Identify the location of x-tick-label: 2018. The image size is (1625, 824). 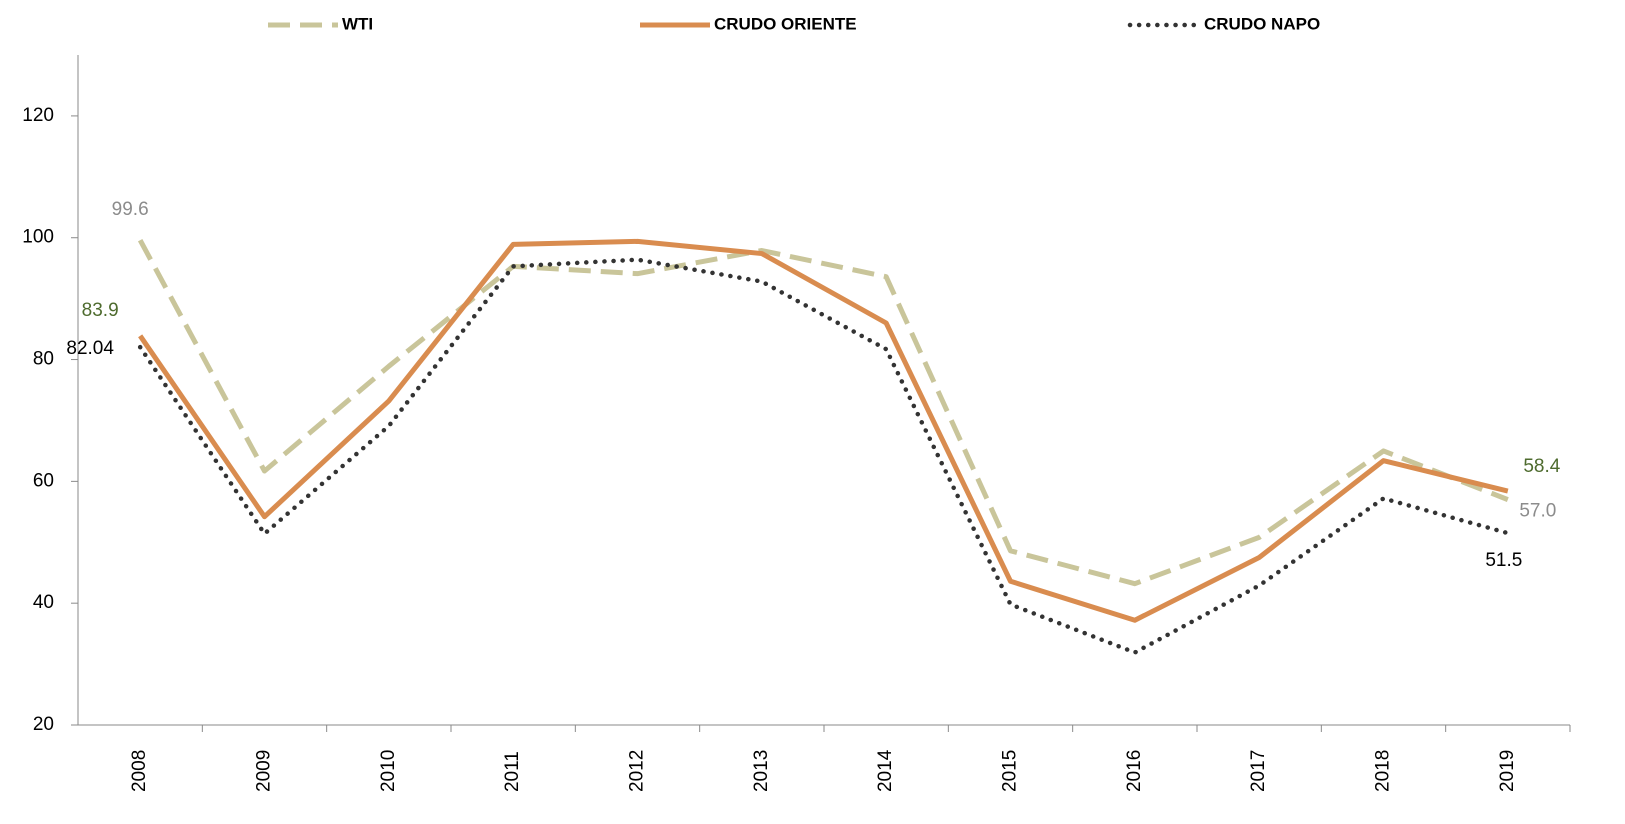
(1383, 771).